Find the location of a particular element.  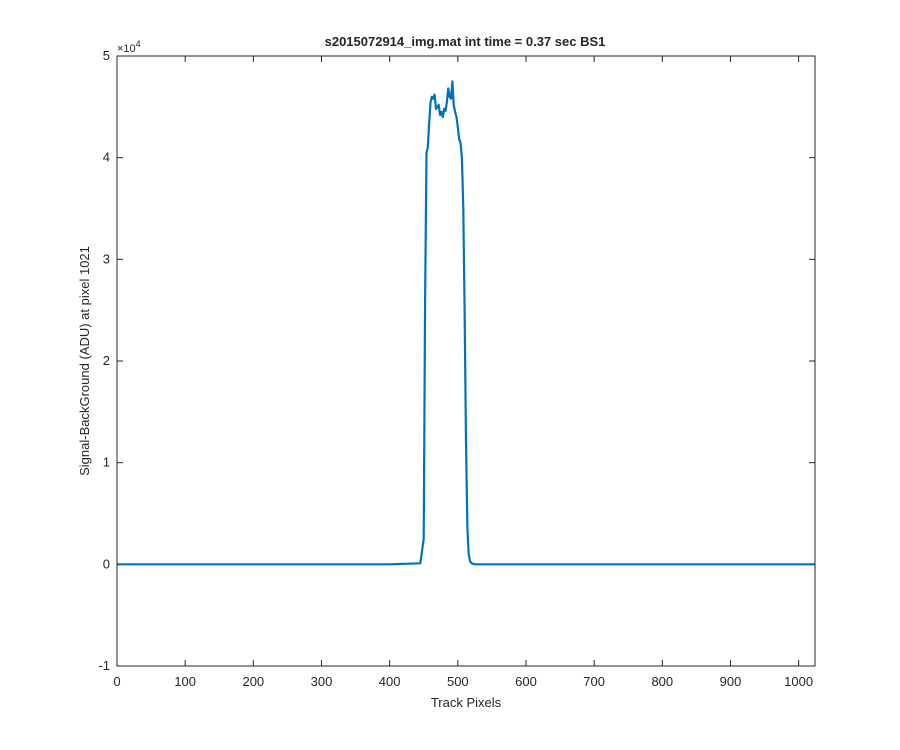

x-tick-label: 300 is located at coordinates (322, 681).